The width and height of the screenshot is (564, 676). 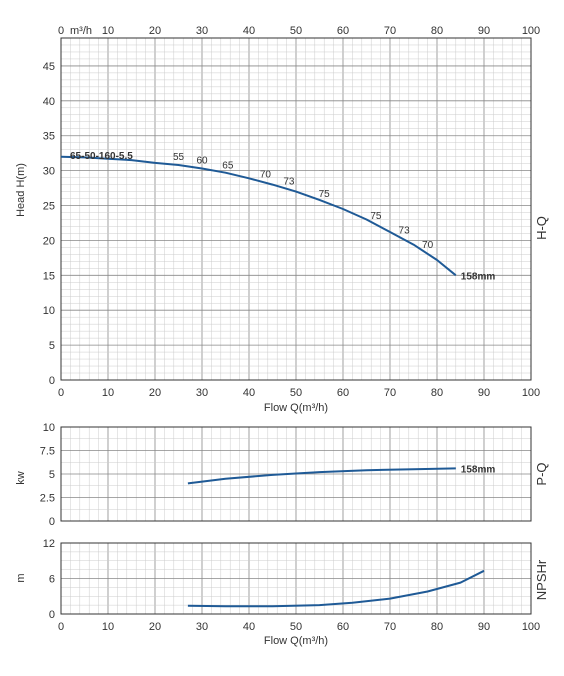 I want to click on hq-y-tick: 45, so click(x=49, y=67).